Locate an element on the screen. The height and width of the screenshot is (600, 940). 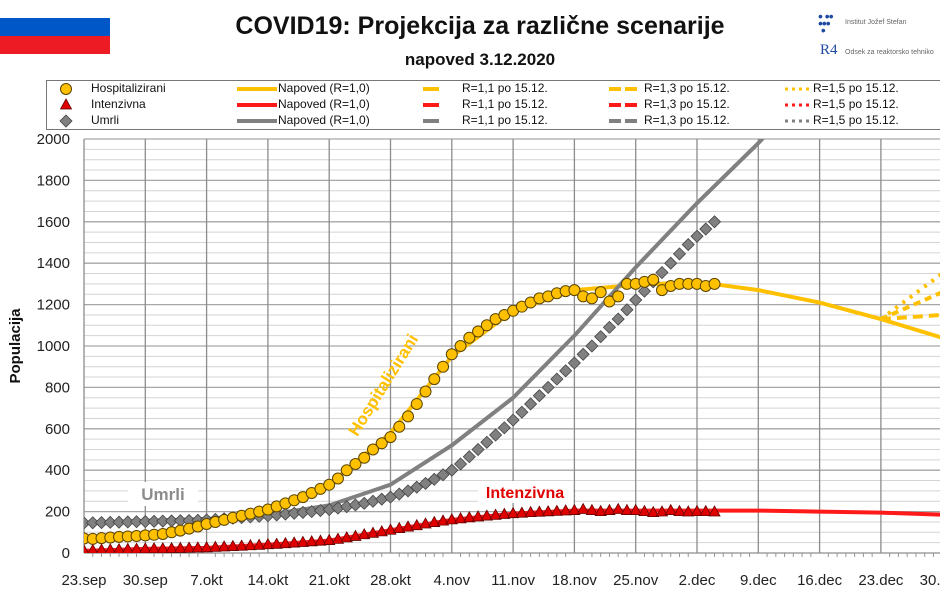
y-tick-label: 400 is located at coordinates (57, 470).